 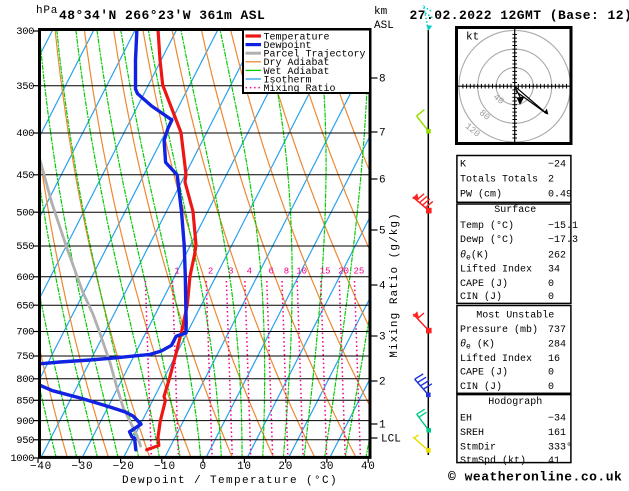 I want to click on svg-text: 15, so click(x=325, y=272).